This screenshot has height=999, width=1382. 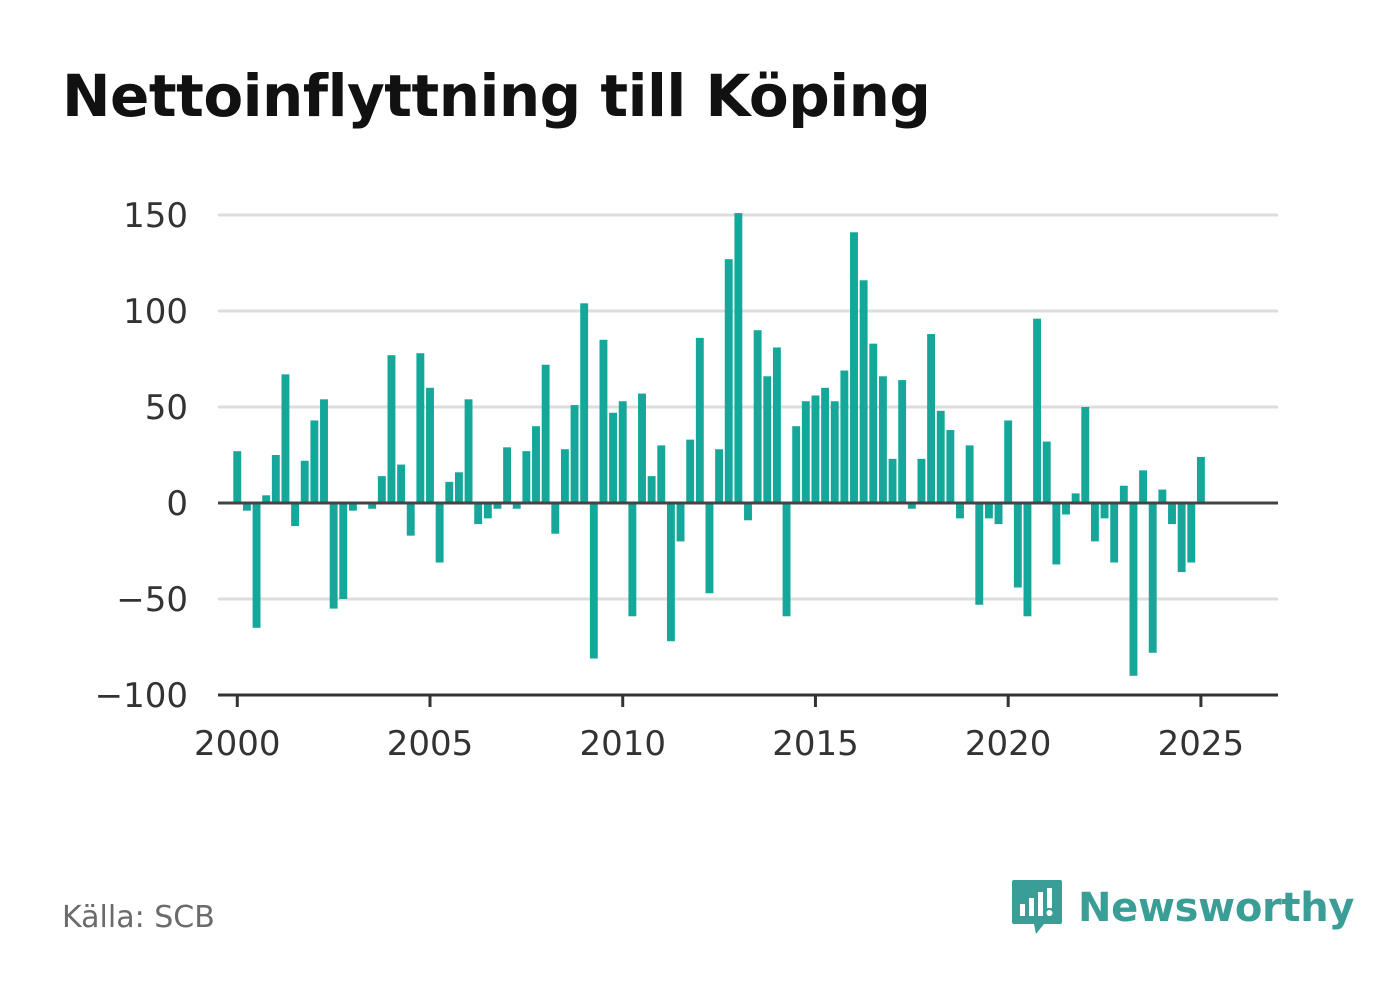 What do you see at coordinates (1182, 908) in the screenshot?
I see `newsworthy-brand: Newsworthy` at bounding box center [1182, 908].